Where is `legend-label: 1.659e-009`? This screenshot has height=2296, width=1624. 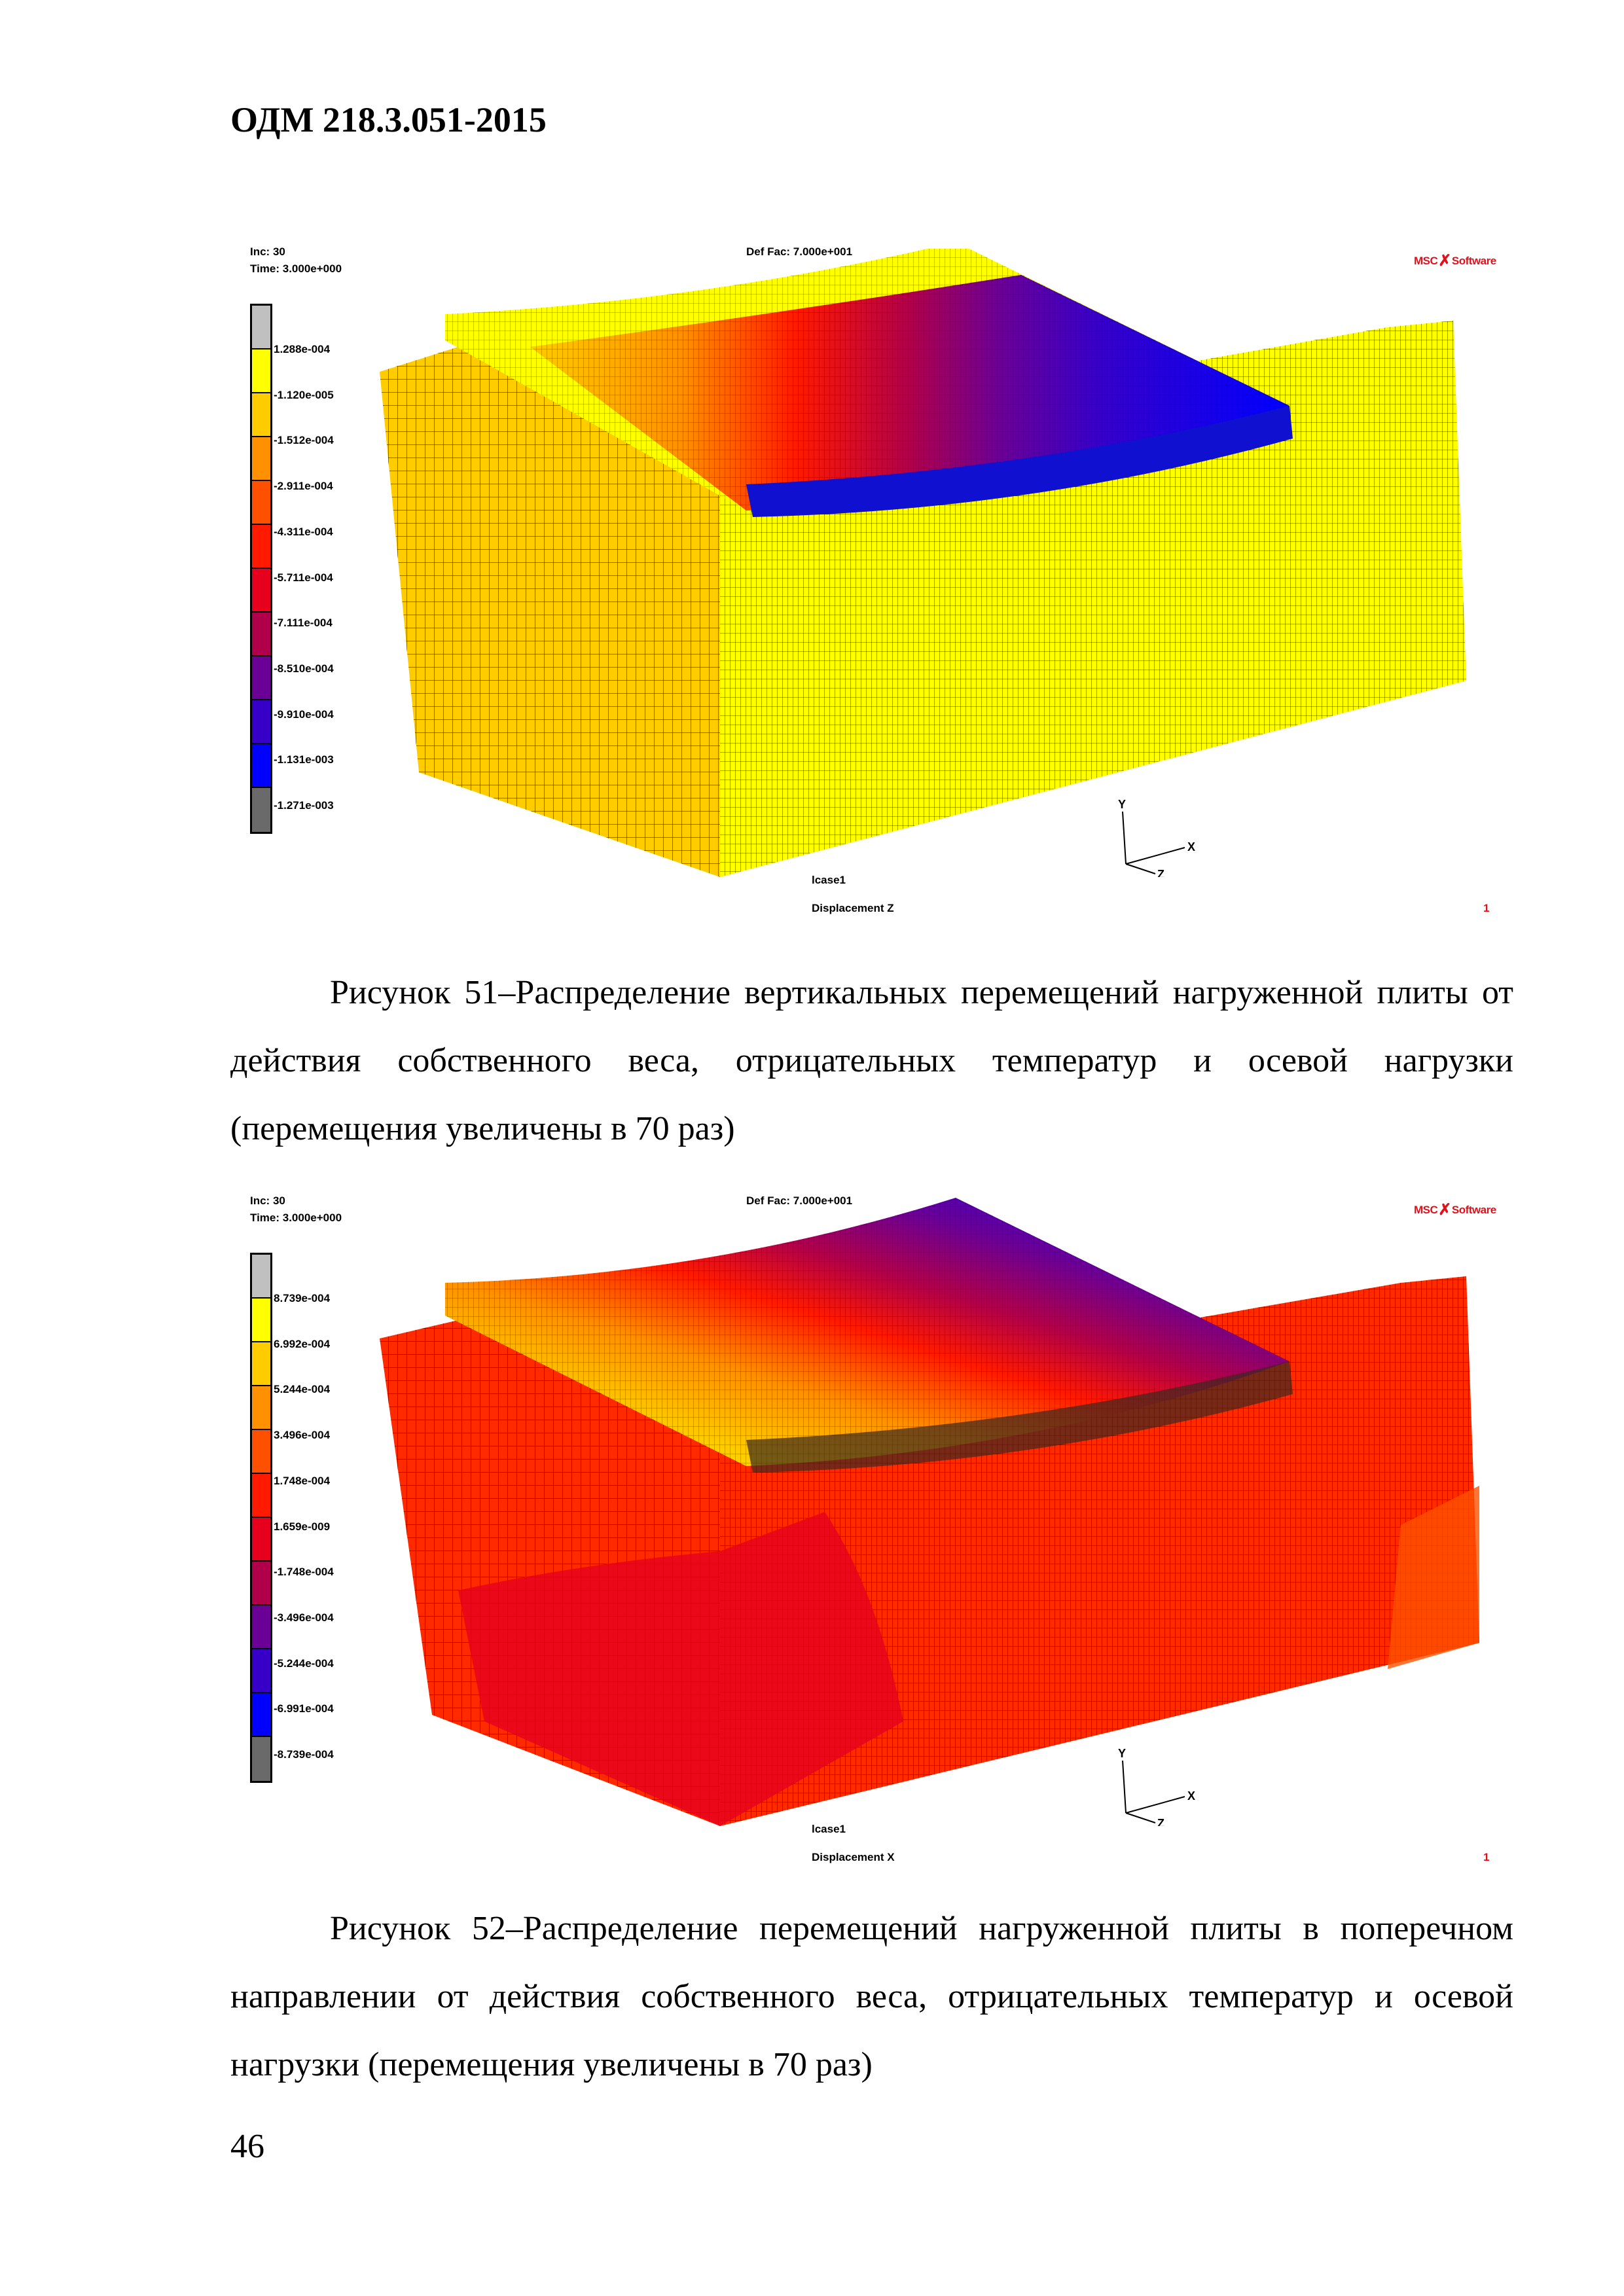
legend-label: 1.659e-009 is located at coordinates (302, 1526).